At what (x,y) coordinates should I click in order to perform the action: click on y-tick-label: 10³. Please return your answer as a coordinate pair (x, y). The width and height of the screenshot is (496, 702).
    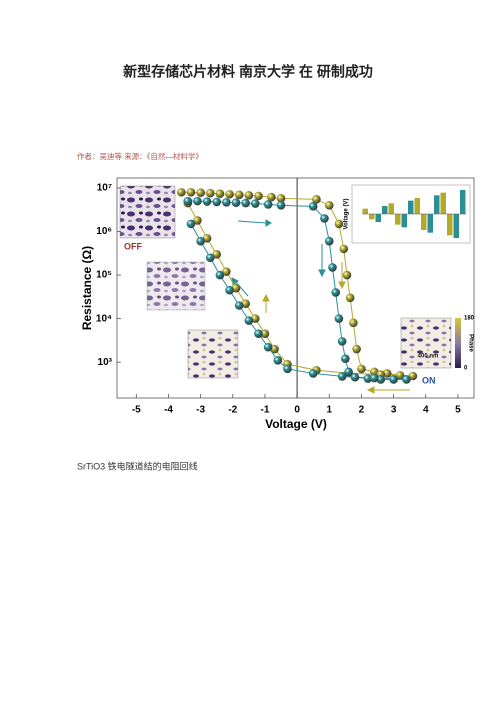
    Looking at the image, I should click on (105, 362).